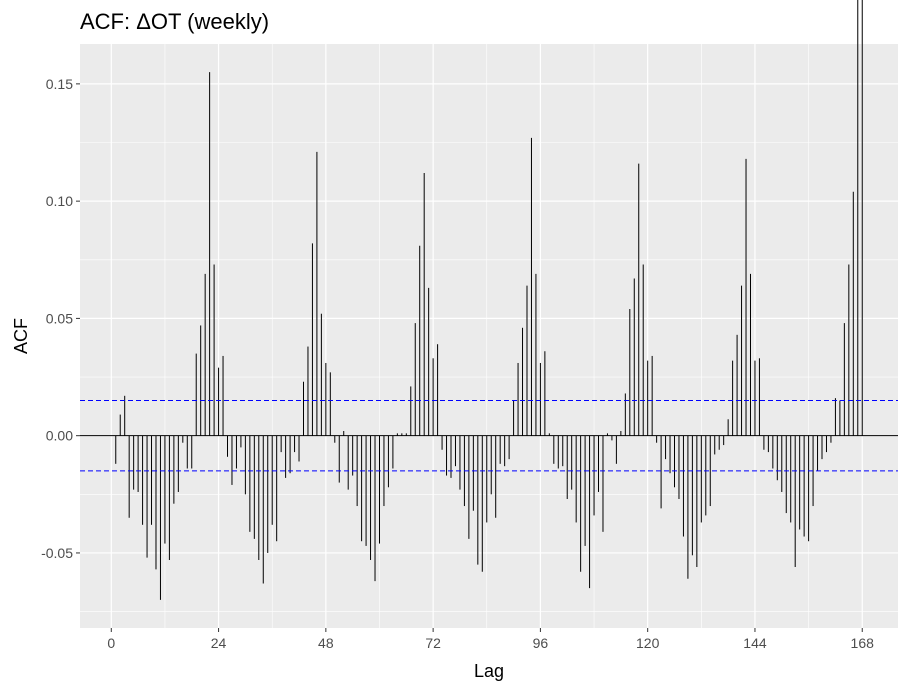 This screenshot has height=691, width=908. I want to click on x-axis-title: Lag, so click(489, 671).